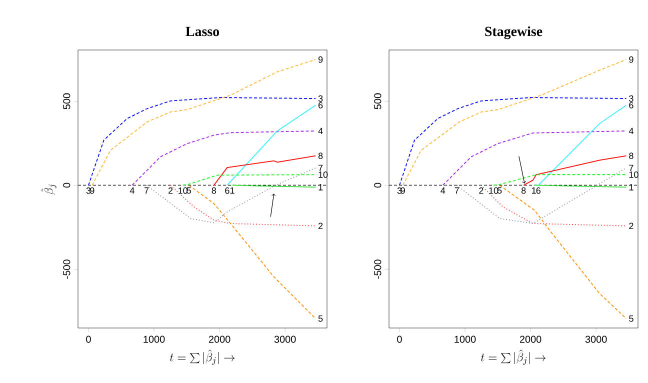 Image resolution: width=648 pixels, height=383 pixels. Describe the element at coordinates (203, 31) in the screenshot. I see `chart-title: Lasso` at that location.